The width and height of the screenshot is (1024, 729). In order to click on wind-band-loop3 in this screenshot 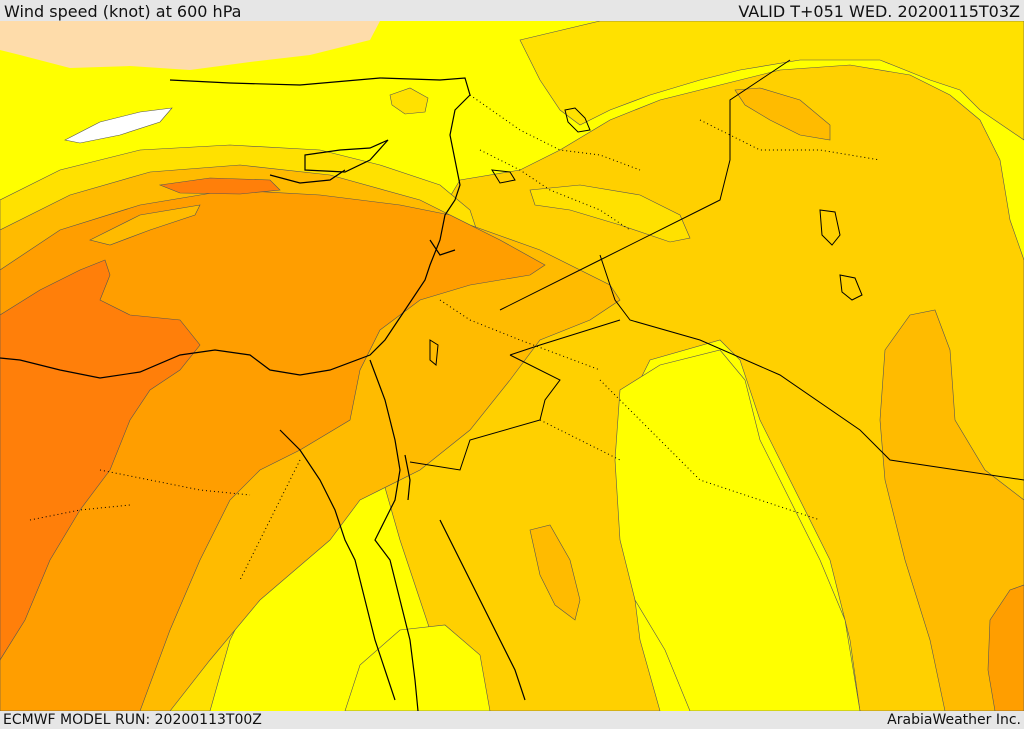, I will do `click(409, 101)`.